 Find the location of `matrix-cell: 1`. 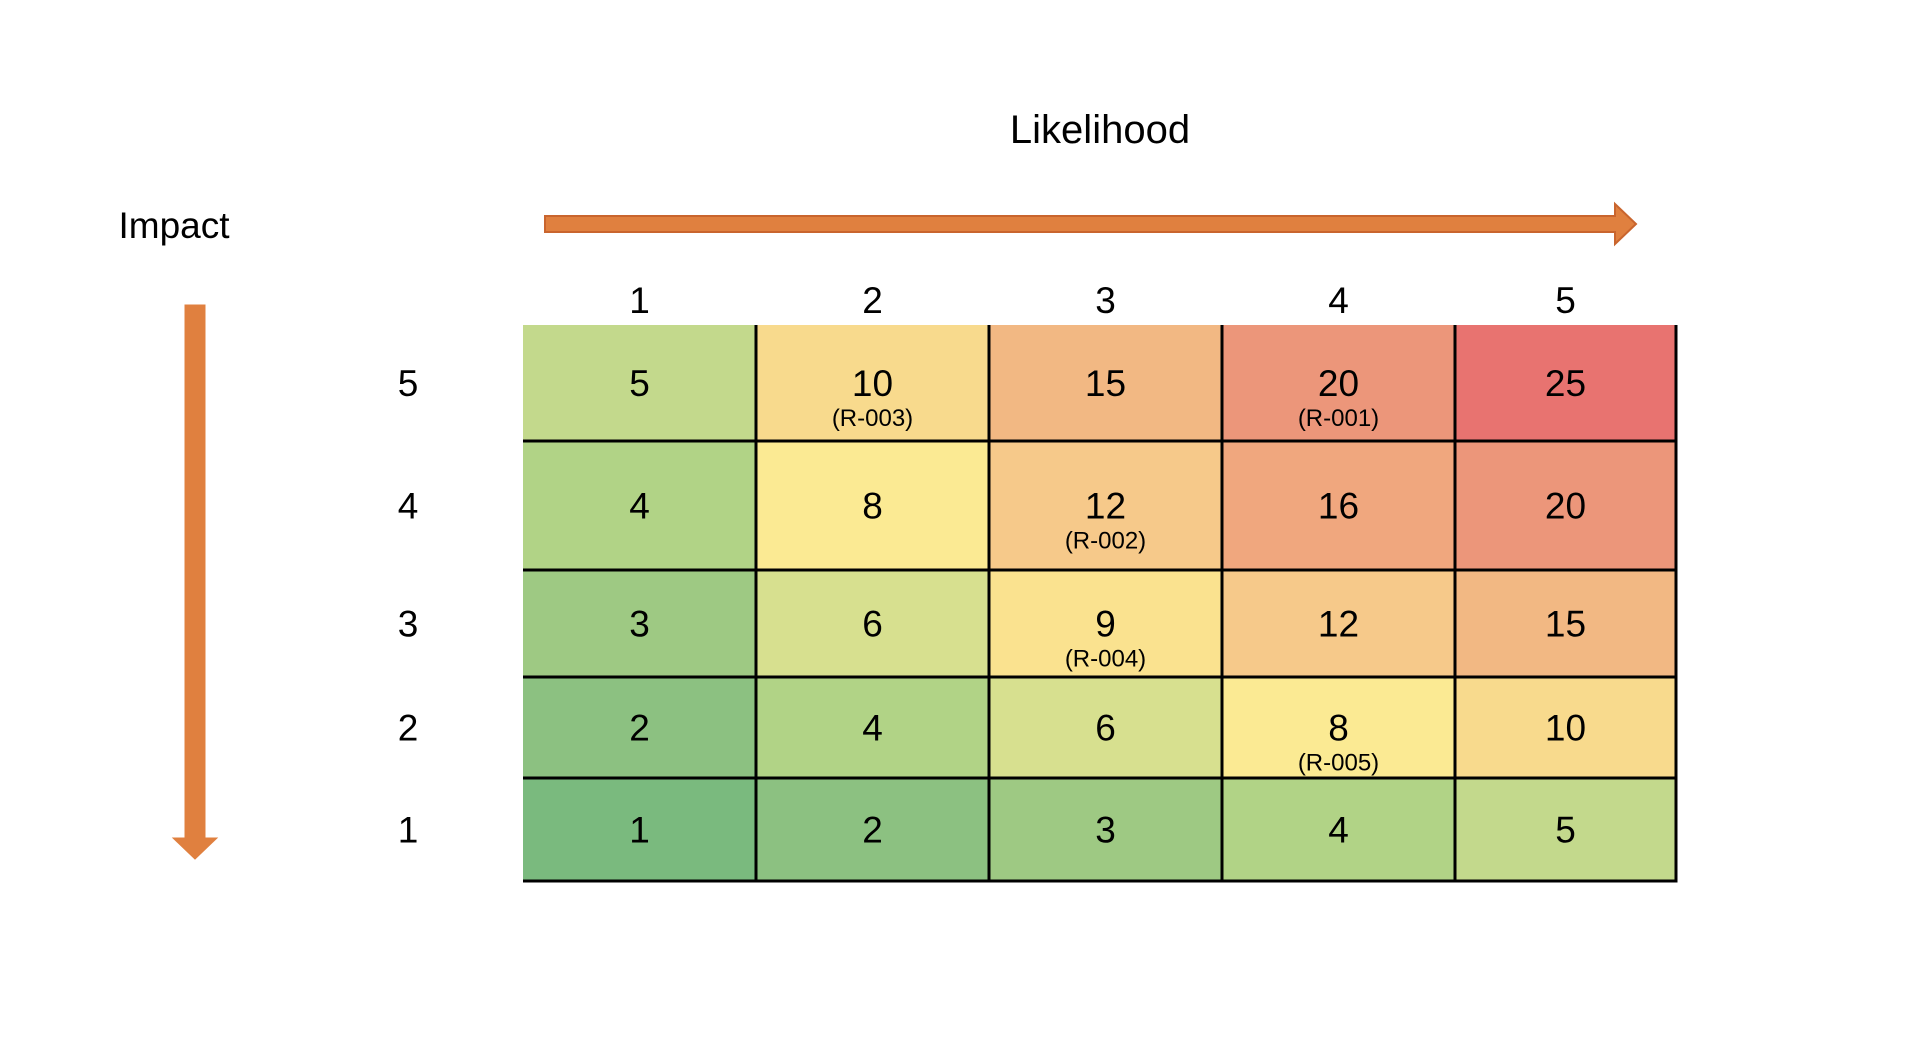

matrix-cell: 1 is located at coordinates (639, 829).